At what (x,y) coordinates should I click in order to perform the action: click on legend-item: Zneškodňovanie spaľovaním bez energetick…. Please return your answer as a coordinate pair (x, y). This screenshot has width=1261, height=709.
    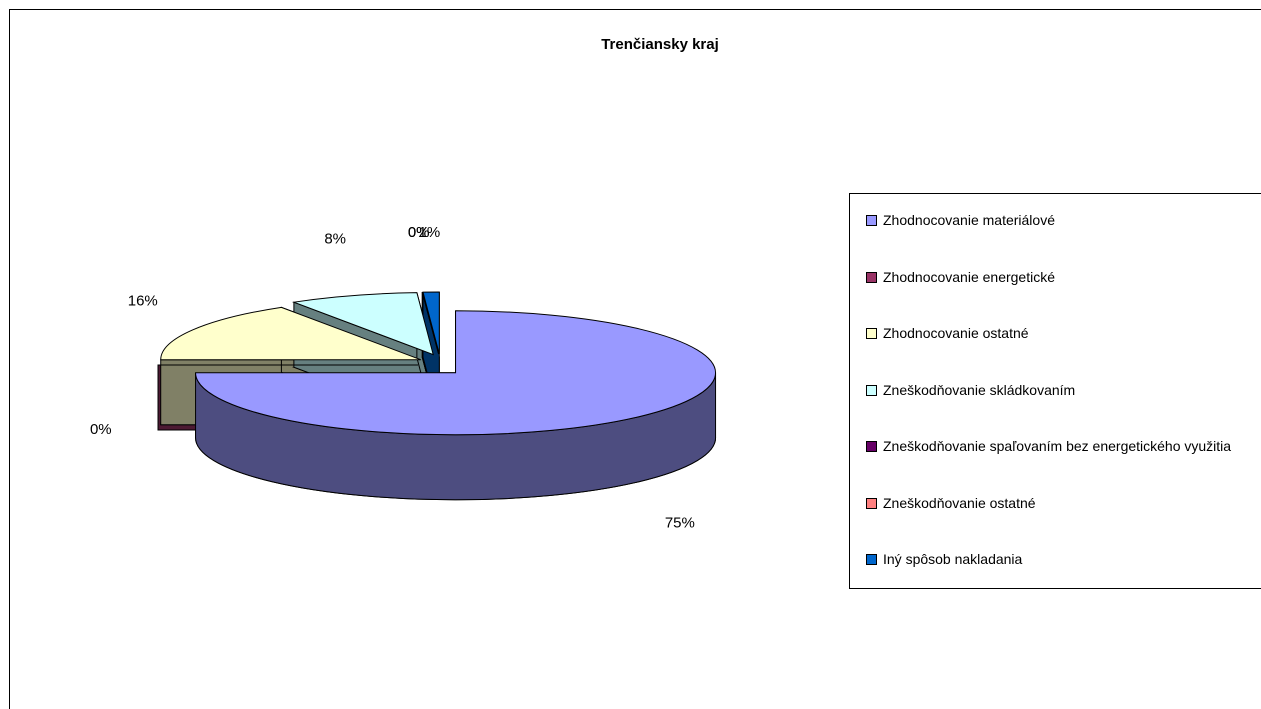
    Looking at the image, I should click on (1063, 446).